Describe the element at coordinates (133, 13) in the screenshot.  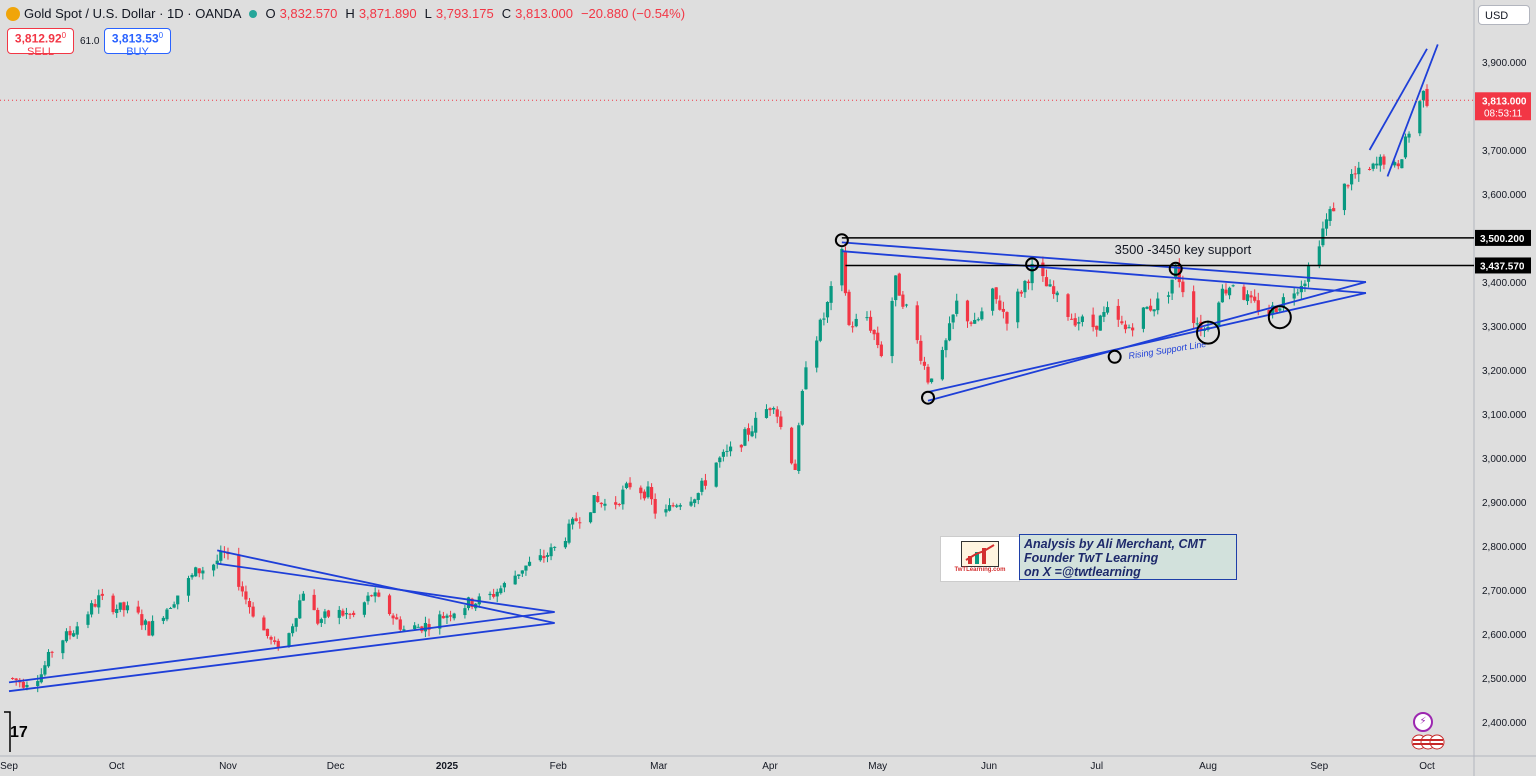
I see `symbol-title: Gold Spot / U.S. Dollar · 1D · OANDA` at that location.